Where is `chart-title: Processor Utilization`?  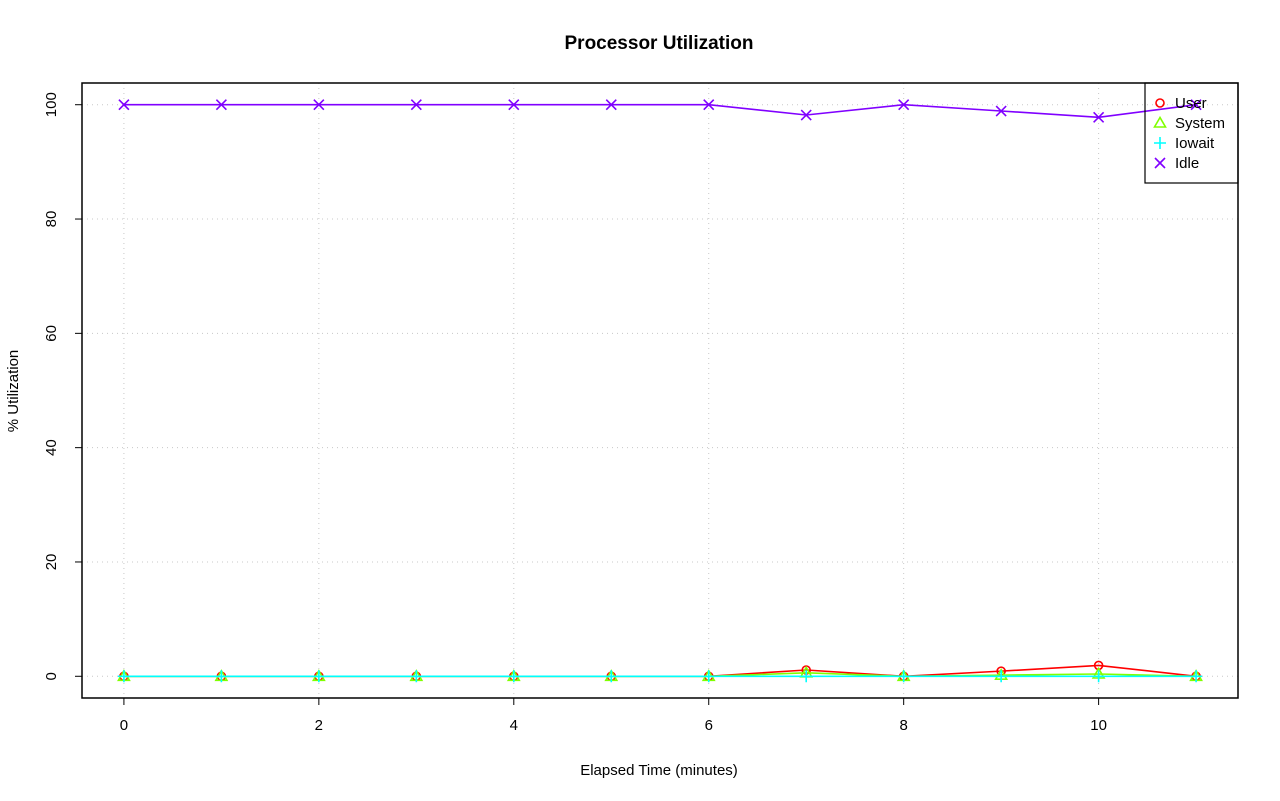
chart-title: Processor Utilization is located at coordinates (659, 43).